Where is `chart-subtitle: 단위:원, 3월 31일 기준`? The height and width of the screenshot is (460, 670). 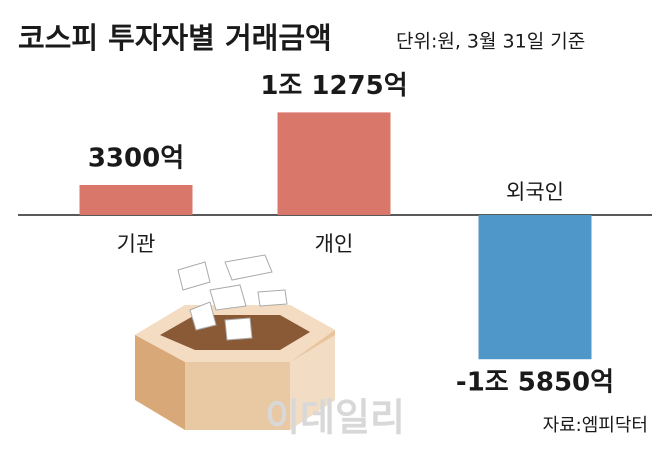 chart-subtitle: 단위:원, 3월 31일 기준 is located at coordinates (490, 42).